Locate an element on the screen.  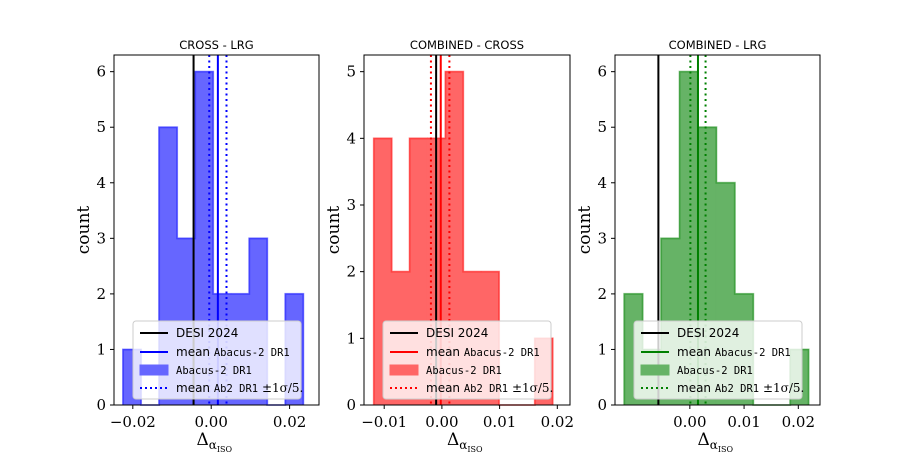
x-tick-label: −0.01 is located at coordinates (384, 422).